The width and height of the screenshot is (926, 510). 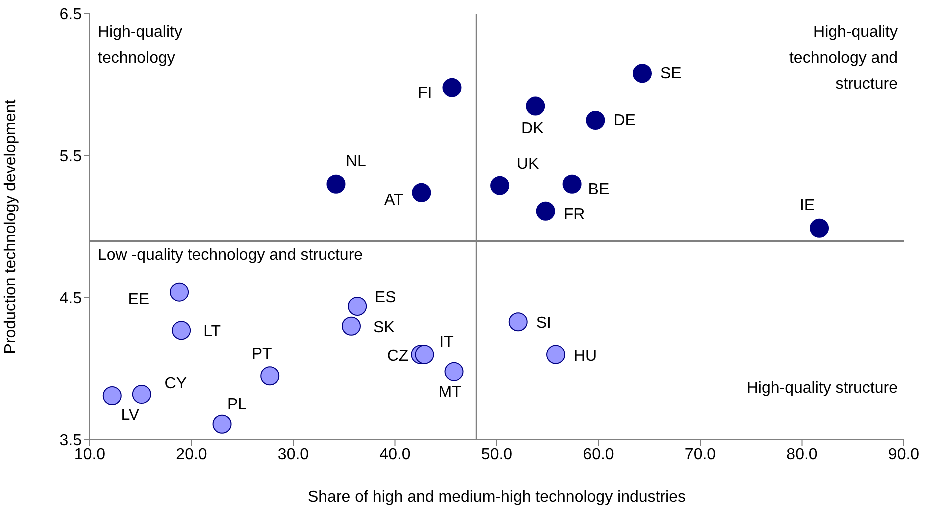 What do you see at coordinates (625, 121) in the screenshot?
I see `series-label: DE` at bounding box center [625, 121].